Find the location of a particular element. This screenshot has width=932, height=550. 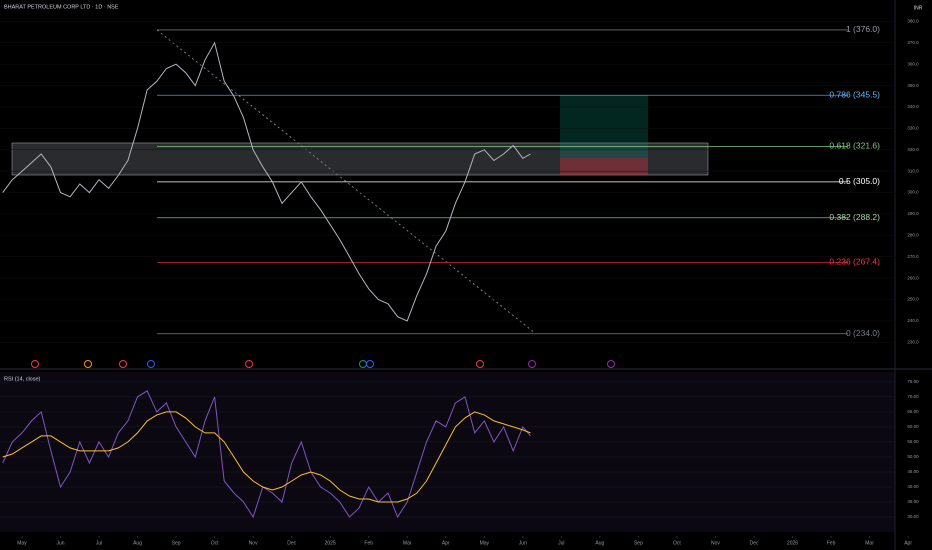

fib-label: 0 (234.0) is located at coordinates (863, 333).